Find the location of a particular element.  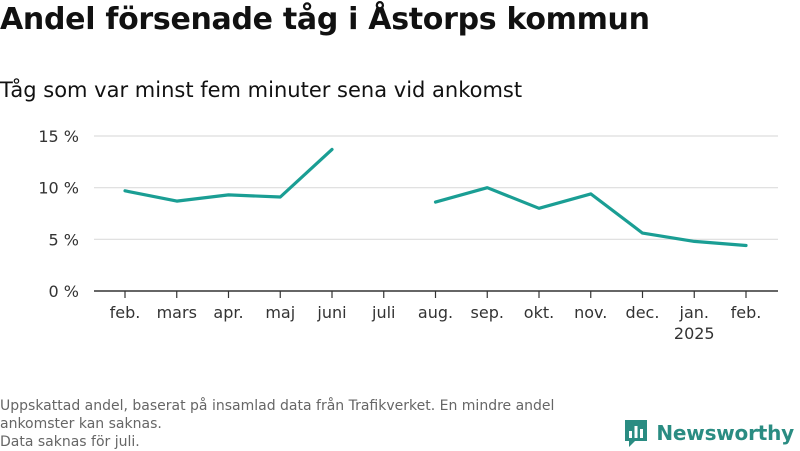

brand-logo: Newsworthy is located at coordinates (708, 433).